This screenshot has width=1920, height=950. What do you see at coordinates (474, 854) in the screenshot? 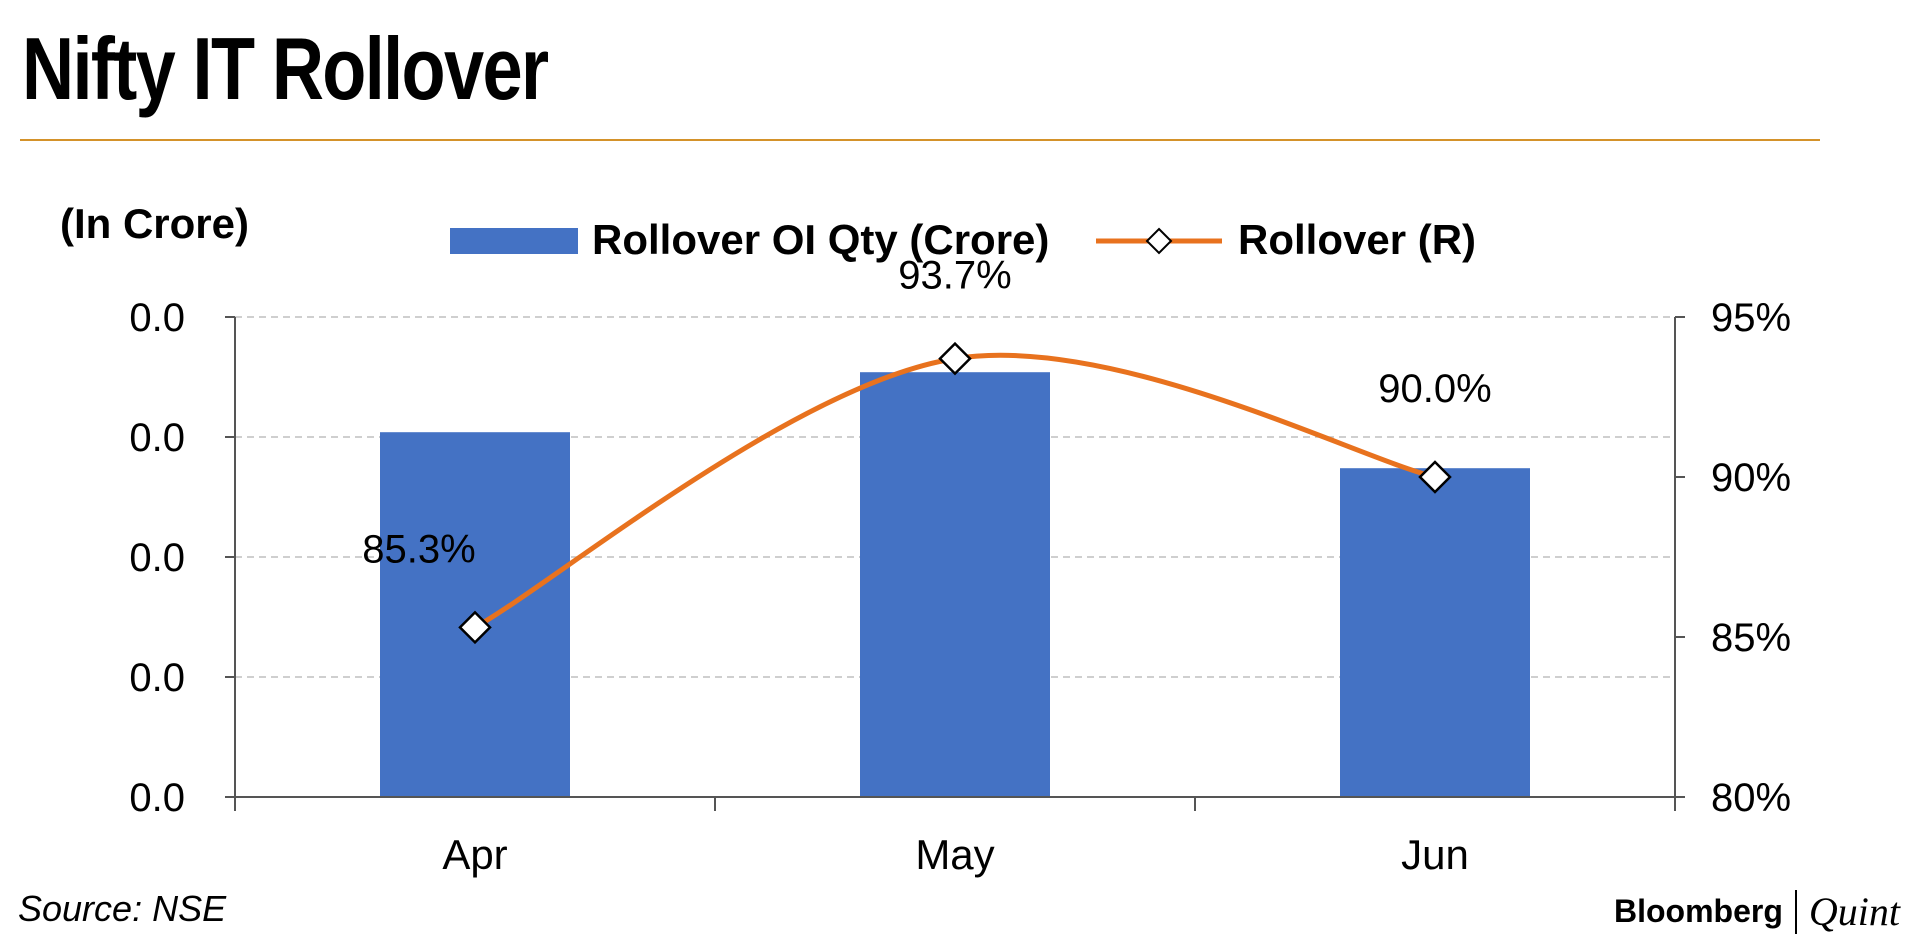
I see `x-axis-tick-label: Apr` at bounding box center [474, 854].